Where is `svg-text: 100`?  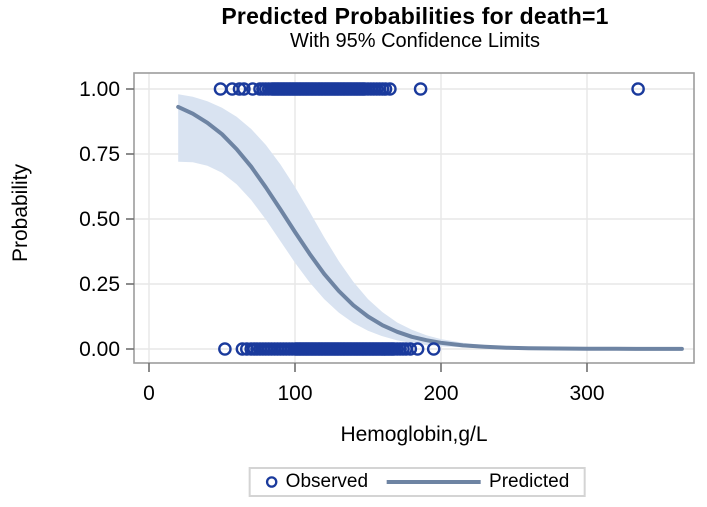
svg-text: 100 is located at coordinates (294, 393).